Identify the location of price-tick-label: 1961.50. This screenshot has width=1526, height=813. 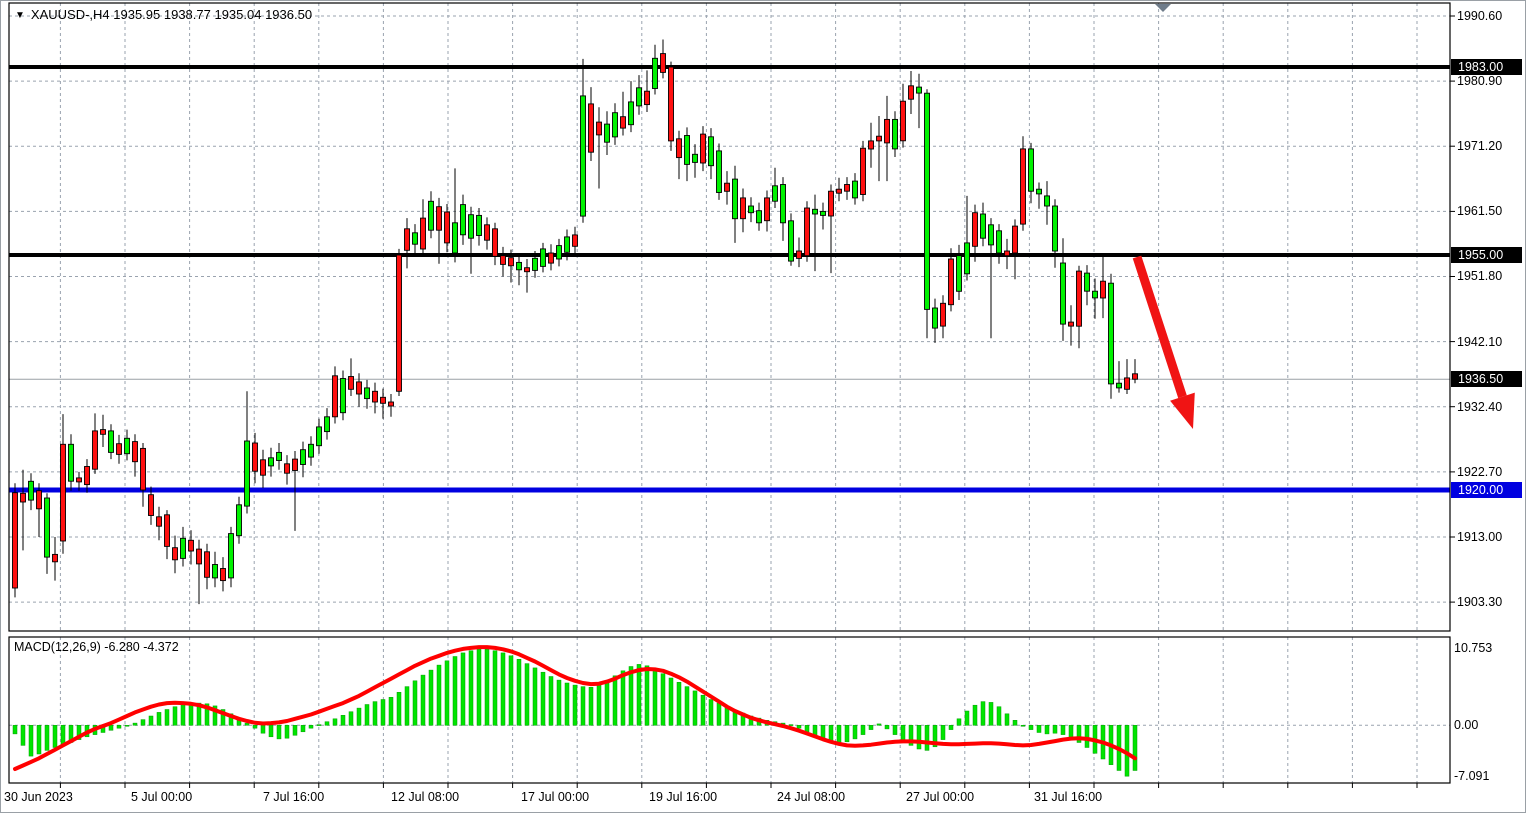
(1480, 211).